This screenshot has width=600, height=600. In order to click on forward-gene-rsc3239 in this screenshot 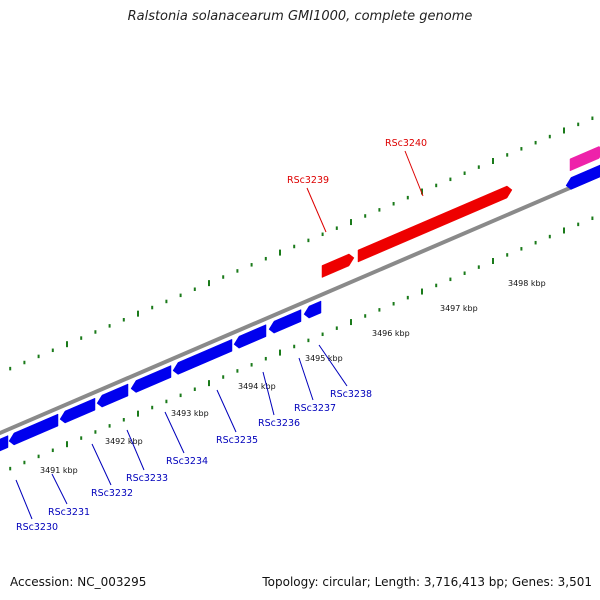, I will do `click(338, 265)`.